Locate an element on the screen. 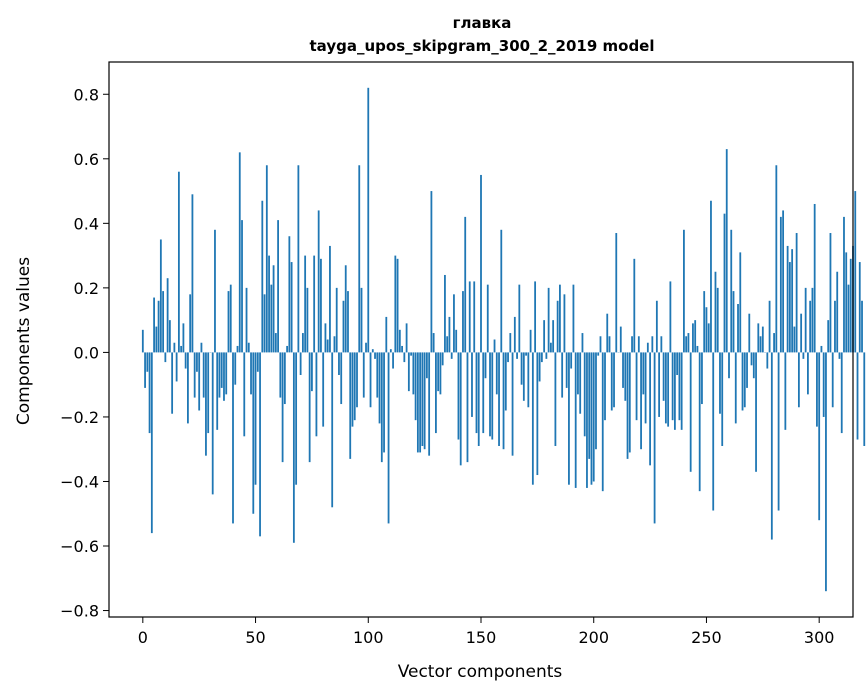  y-axis-label: Components values is located at coordinates (24, 341).